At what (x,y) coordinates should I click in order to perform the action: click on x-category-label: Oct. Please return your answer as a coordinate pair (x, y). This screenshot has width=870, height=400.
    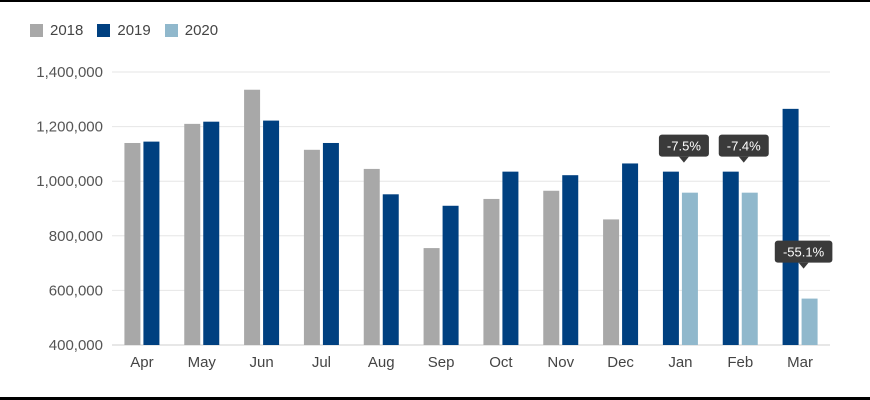
    Looking at the image, I should click on (501, 362).